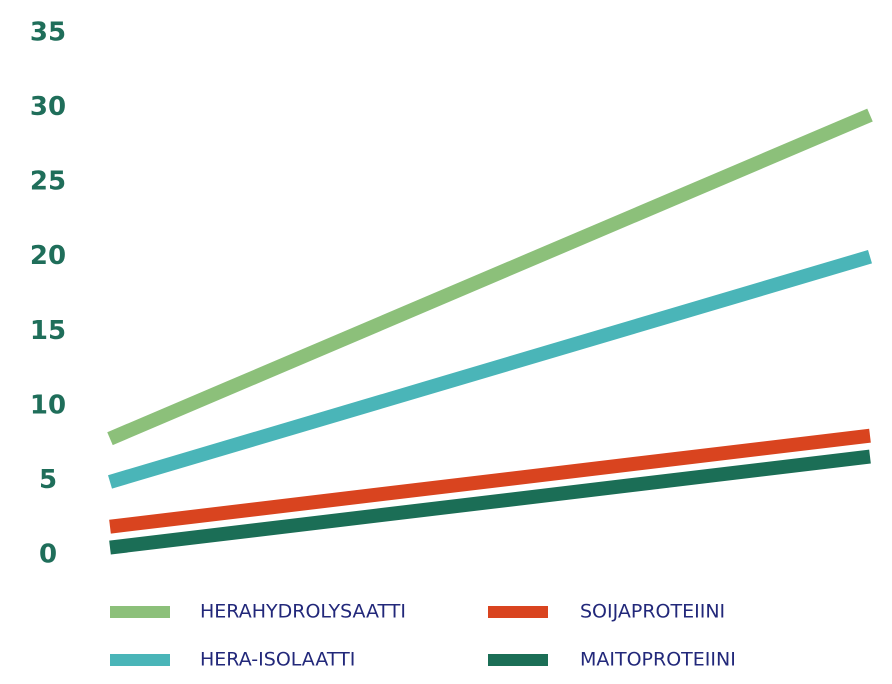 The width and height of the screenshot is (892, 684). What do you see at coordinates (303, 612) in the screenshot?
I see `legend-label: HERAHYDROLYSAATTI` at bounding box center [303, 612].